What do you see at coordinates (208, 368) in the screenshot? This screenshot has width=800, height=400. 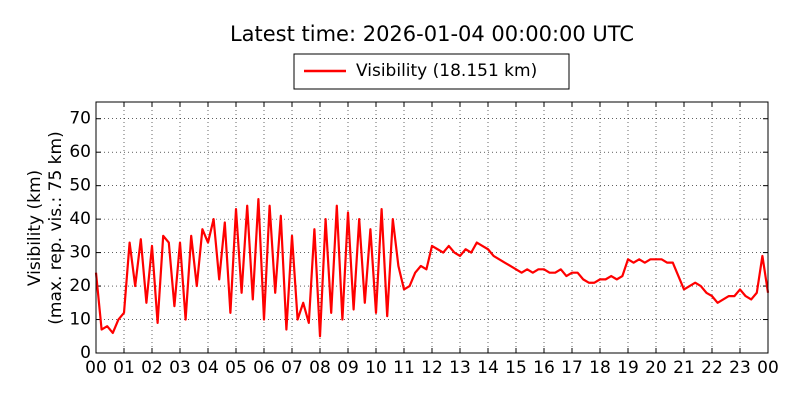 I see `x-tick-label: 04` at bounding box center [208, 368].